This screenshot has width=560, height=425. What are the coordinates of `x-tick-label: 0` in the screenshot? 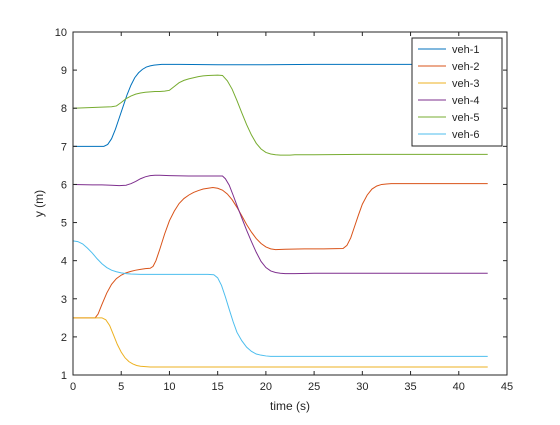 It's located at (73, 387).